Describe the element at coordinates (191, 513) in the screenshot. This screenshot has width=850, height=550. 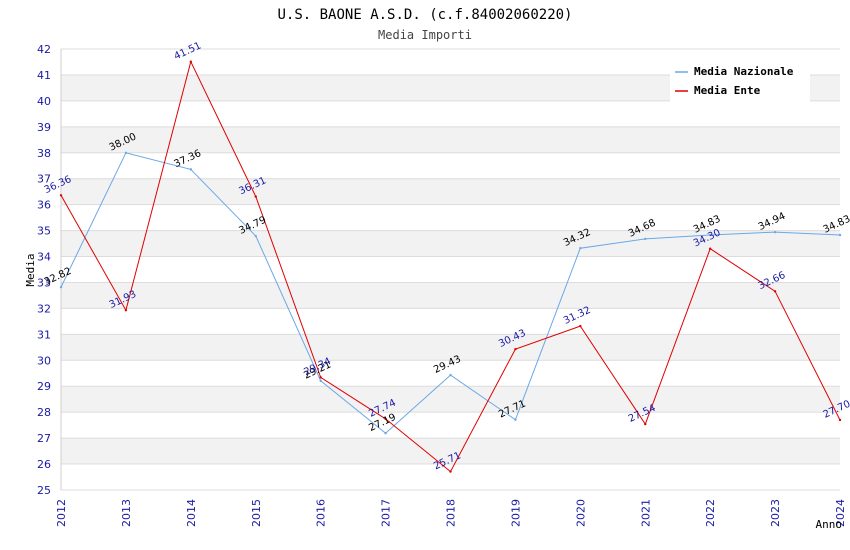
I see `x-tick-label: 2014` at that location.